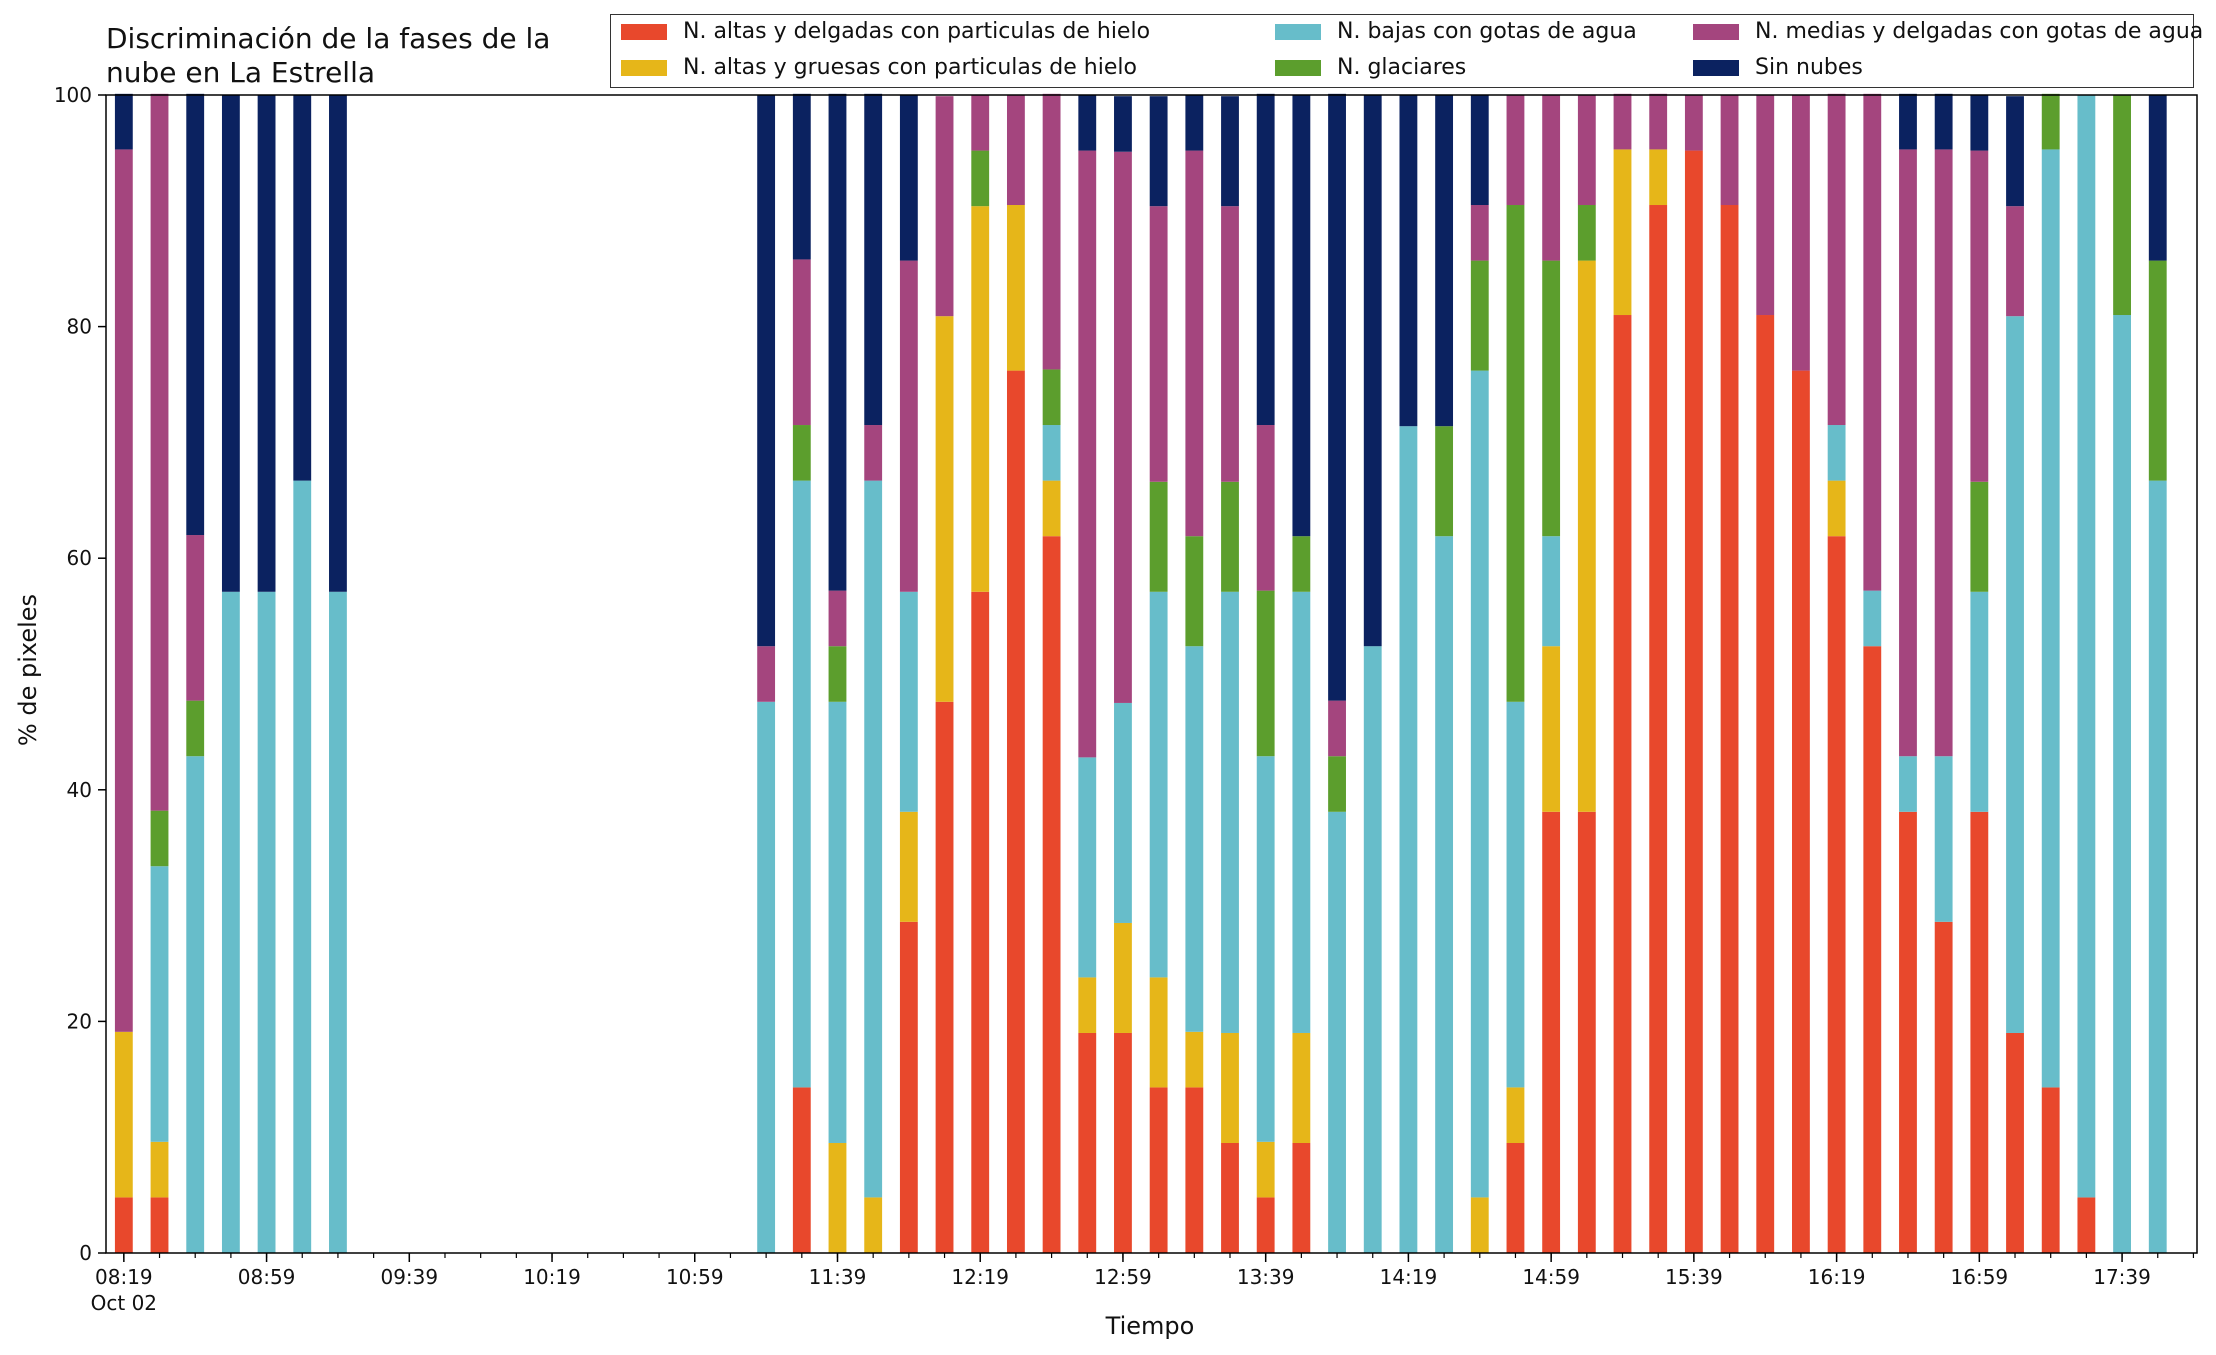 This screenshot has width=2216, height=1355. What do you see at coordinates (1123, 1277) in the screenshot?
I see `x-tick-label: 12:59` at bounding box center [1123, 1277].